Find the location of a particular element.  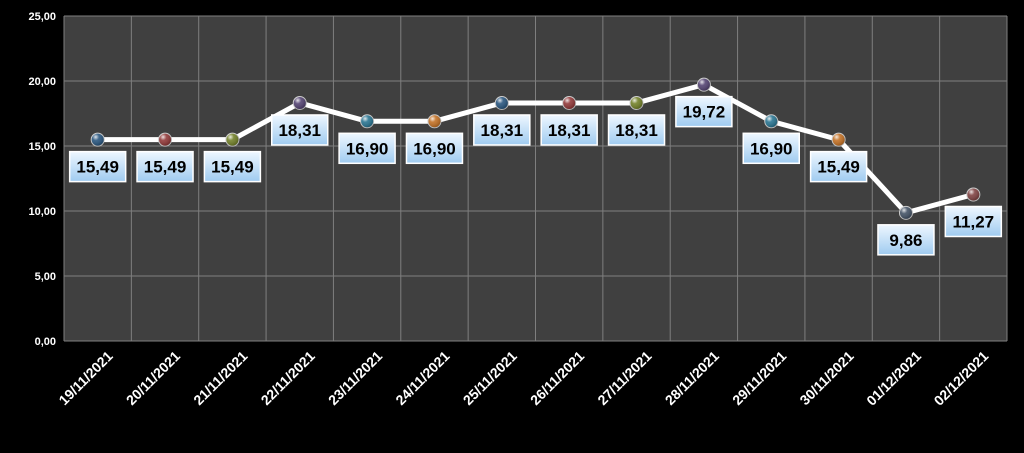

x-tick-label: 25/11/2021 is located at coordinates (490, 378).